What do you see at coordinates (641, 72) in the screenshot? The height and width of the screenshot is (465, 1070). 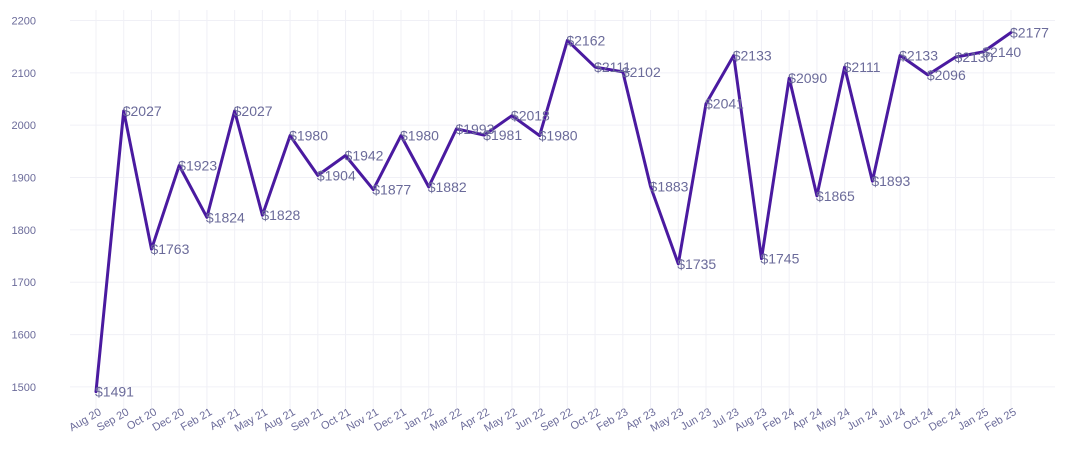 I see `data-label: $2102` at bounding box center [641, 72].